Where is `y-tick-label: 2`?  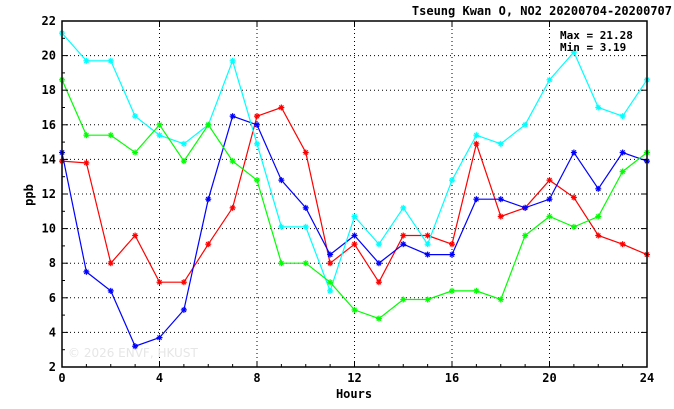
y-tick-label: 2 is located at coordinates (52, 367).